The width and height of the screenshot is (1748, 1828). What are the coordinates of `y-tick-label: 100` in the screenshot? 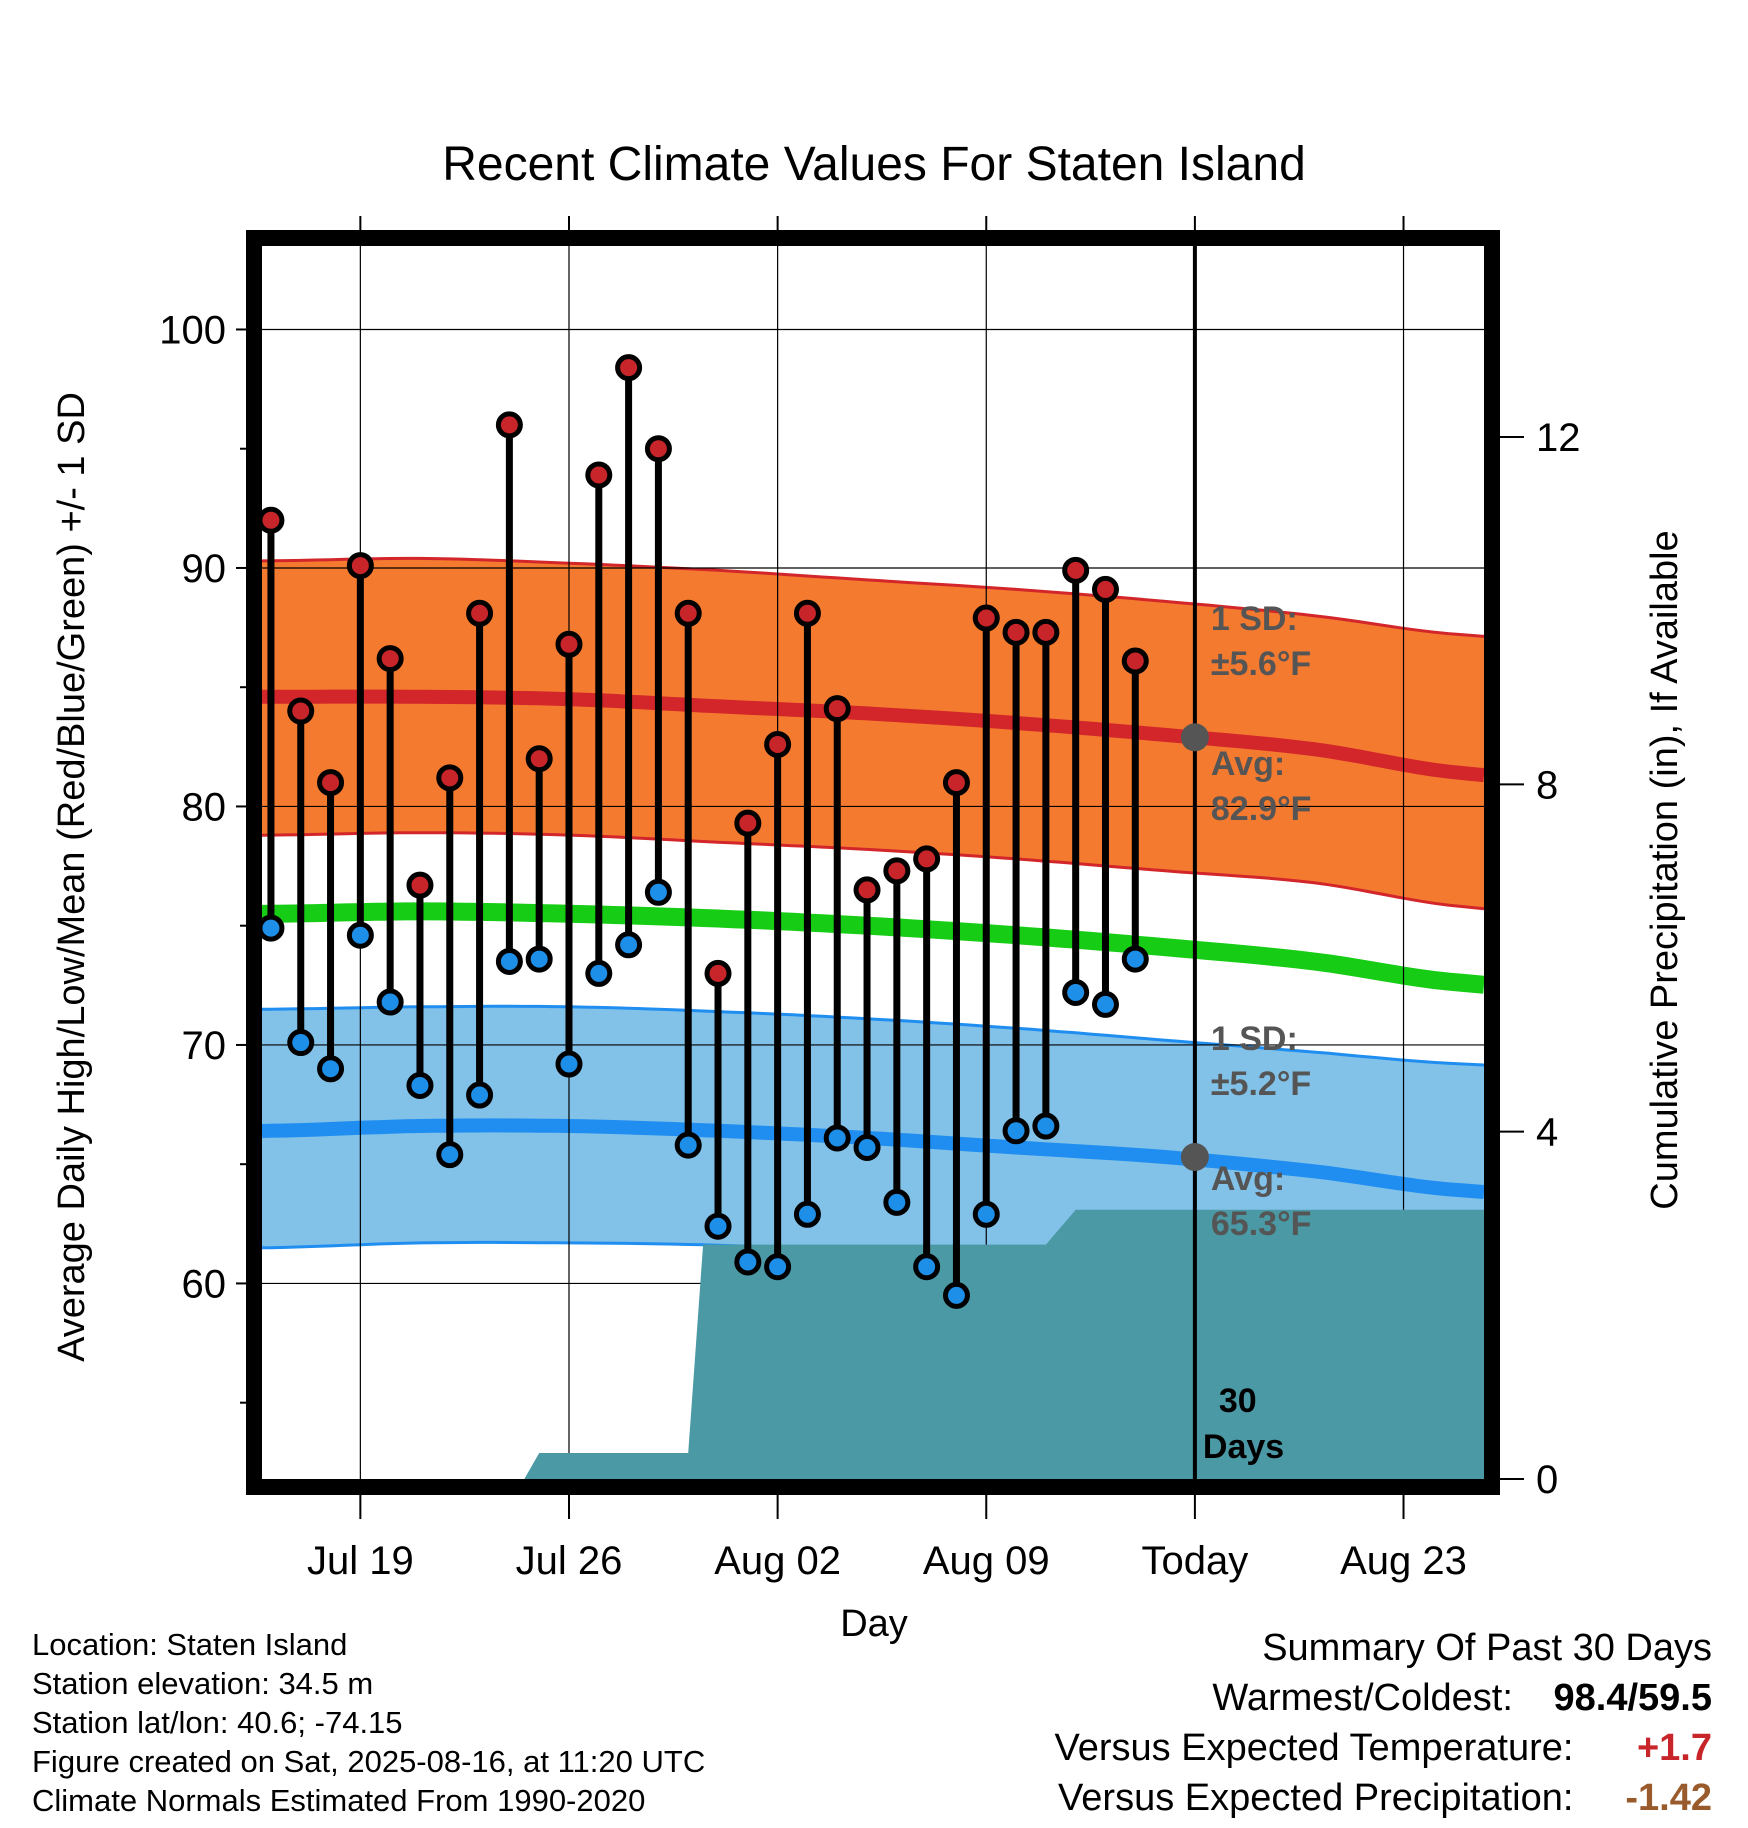 It's located at (192, 330).